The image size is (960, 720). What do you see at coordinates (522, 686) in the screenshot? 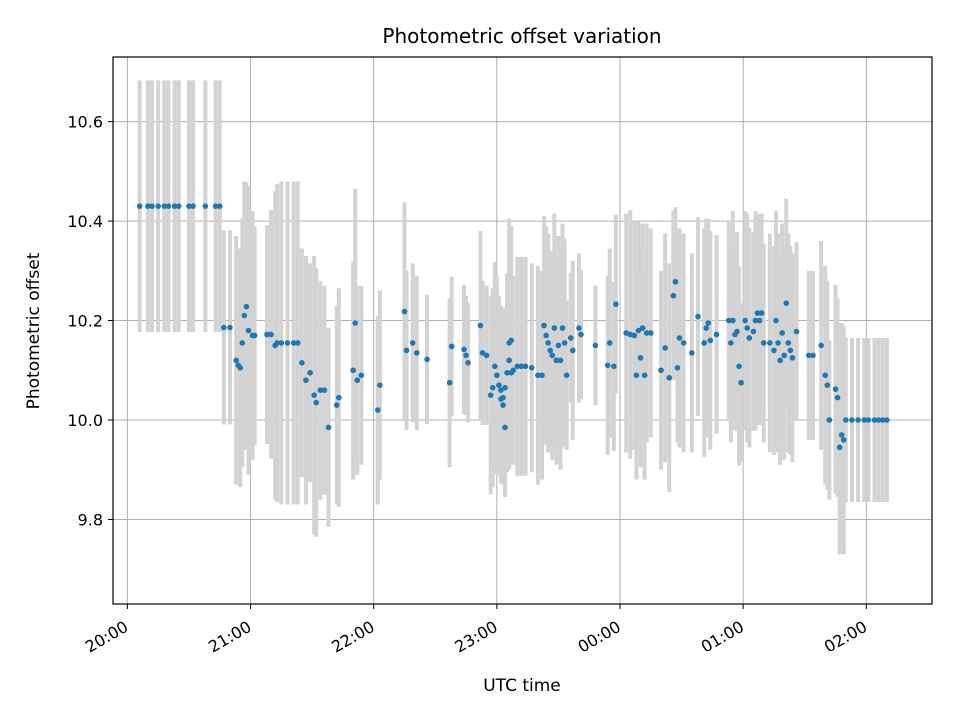
I see `x-axis-label: UTC time` at bounding box center [522, 686].